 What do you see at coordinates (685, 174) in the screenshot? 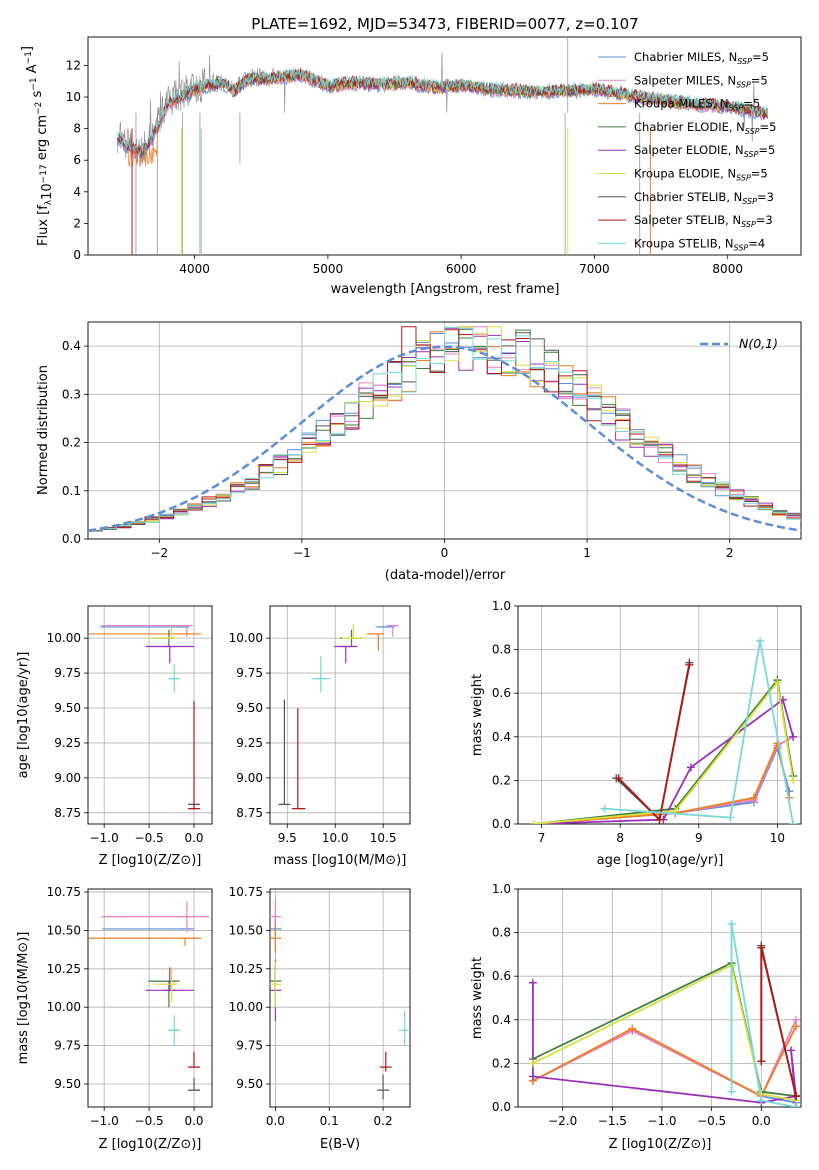
I see `legend-text: Kroupa ELODIE, N` at bounding box center [685, 174].